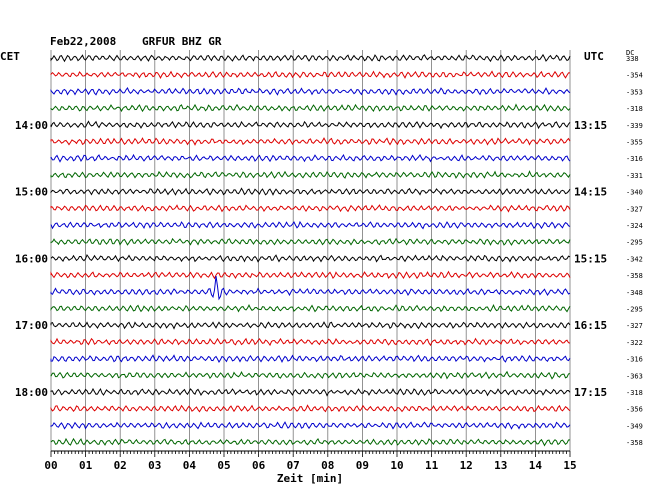 The image size is (650, 494). Describe the element at coordinates (634, 410) in the screenshot. I see `dc-value: -356` at that location.